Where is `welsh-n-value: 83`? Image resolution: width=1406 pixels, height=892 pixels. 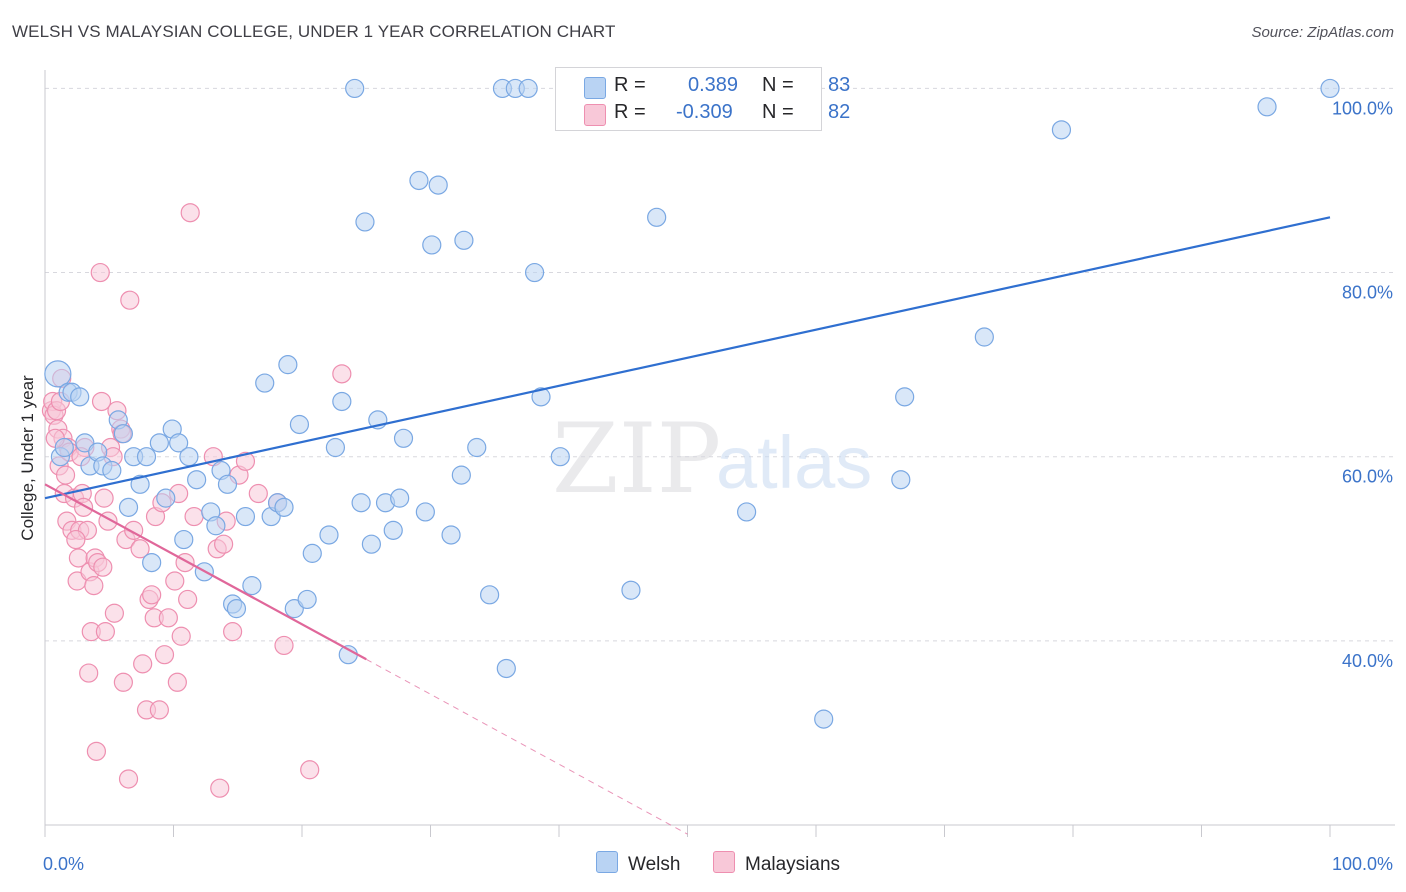 welsh-n-value: 83 is located at coordinates (839, 85).